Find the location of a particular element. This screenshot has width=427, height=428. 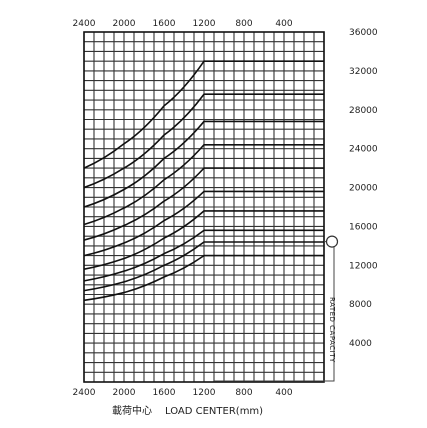

x-tick-label-bottom: 800 is located at coordinates (243, 393).